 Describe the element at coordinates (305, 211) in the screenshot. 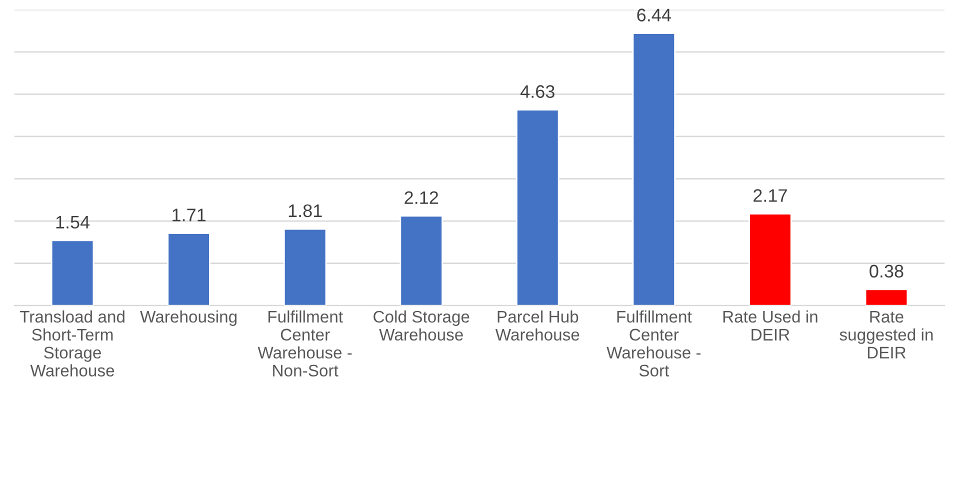

I see `data-label: 1.81` at that location.